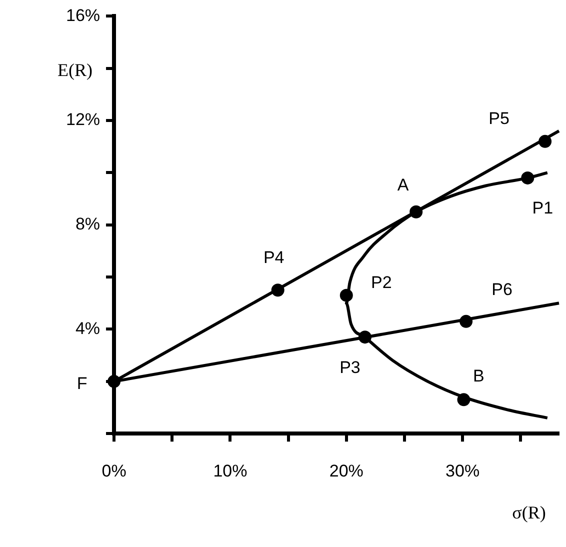 This screenshot has width=566, height=547. Describe the element at coordinates (502, 290) in the screenshot. I see `annotation: P6` at that location.